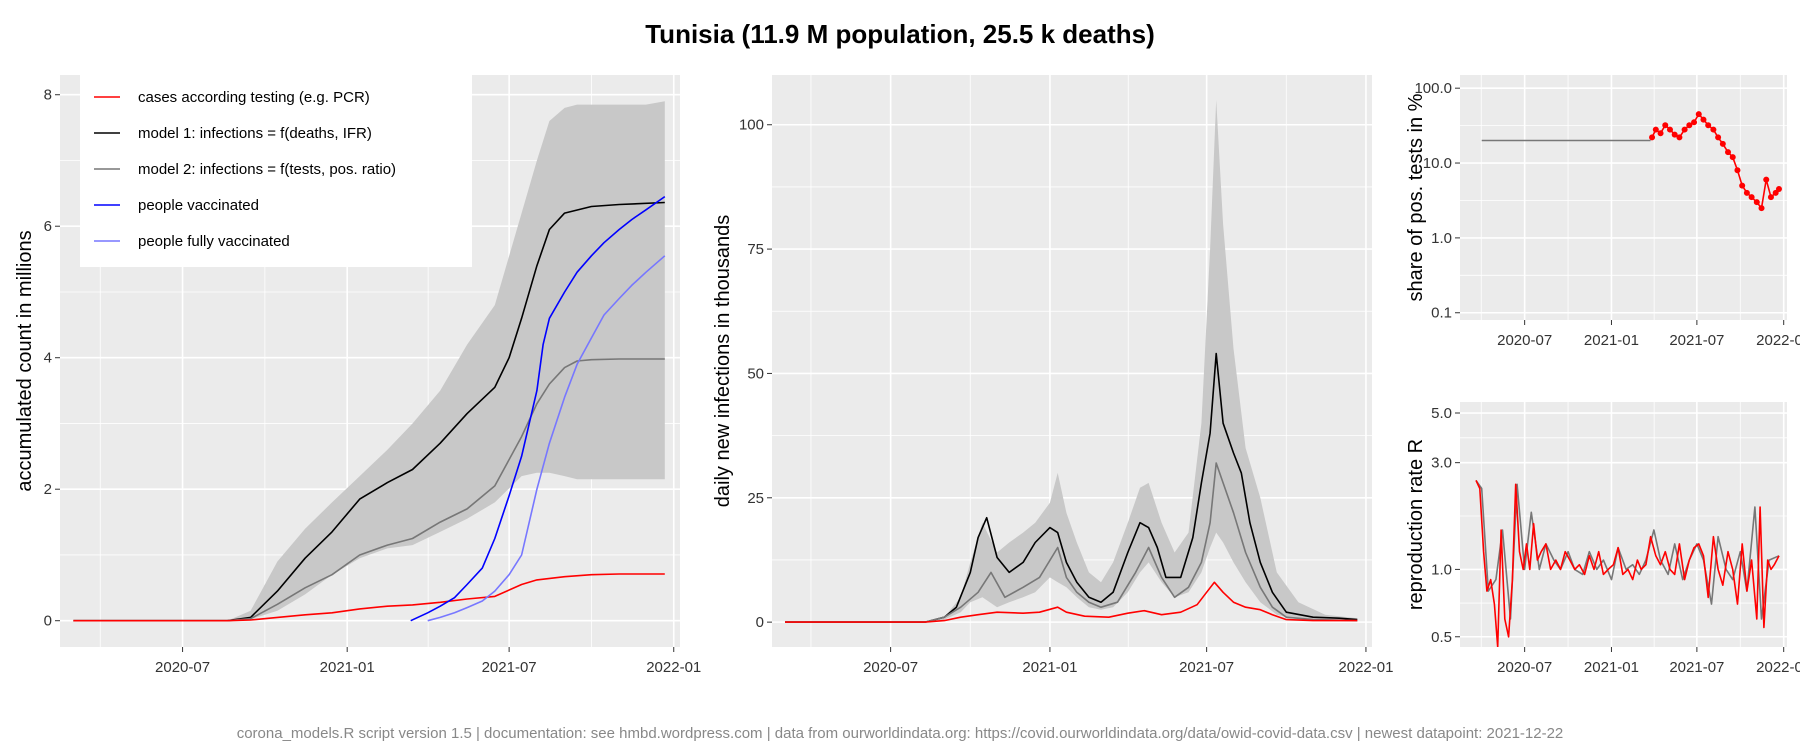 Image resolution: width=1800 pixels, height=750 pixels. Describe the element at coordinates (751, 125) in the screenshot. I see `tick-label-y: 100` at that location.